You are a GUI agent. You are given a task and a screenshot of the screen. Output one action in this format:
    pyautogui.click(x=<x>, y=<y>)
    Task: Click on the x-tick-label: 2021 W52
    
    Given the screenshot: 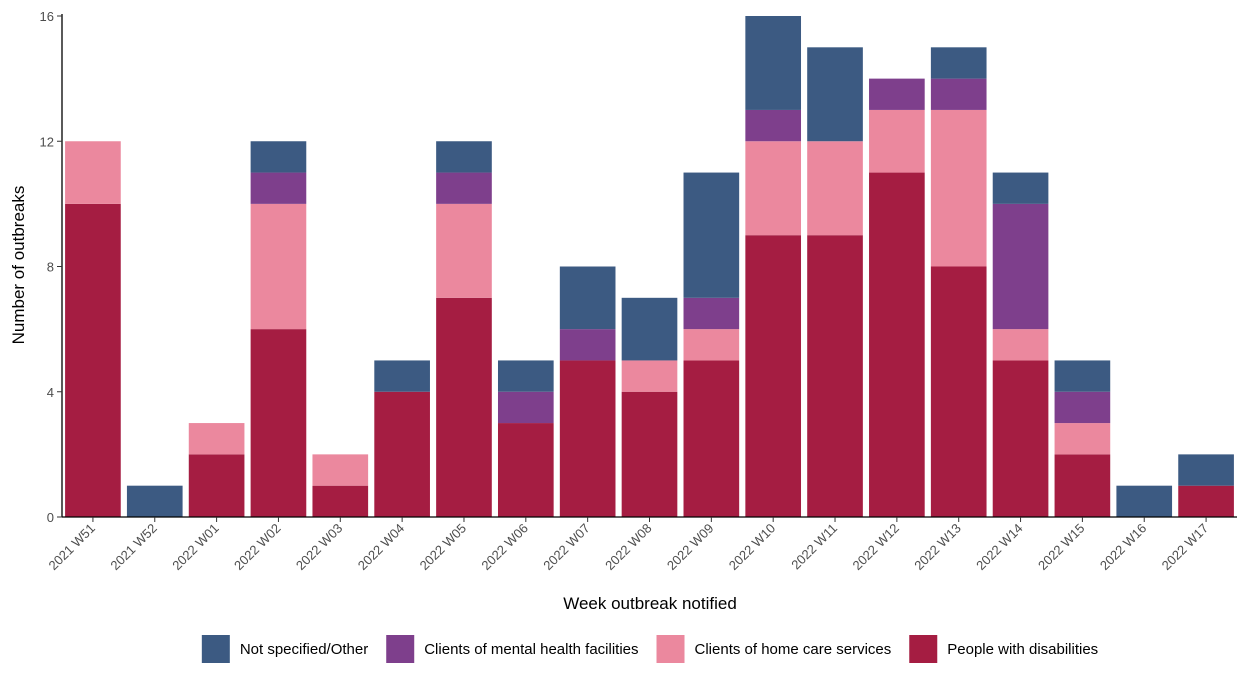 What is the action you would take?
    pyautogui.click(x=133, y=547)
    